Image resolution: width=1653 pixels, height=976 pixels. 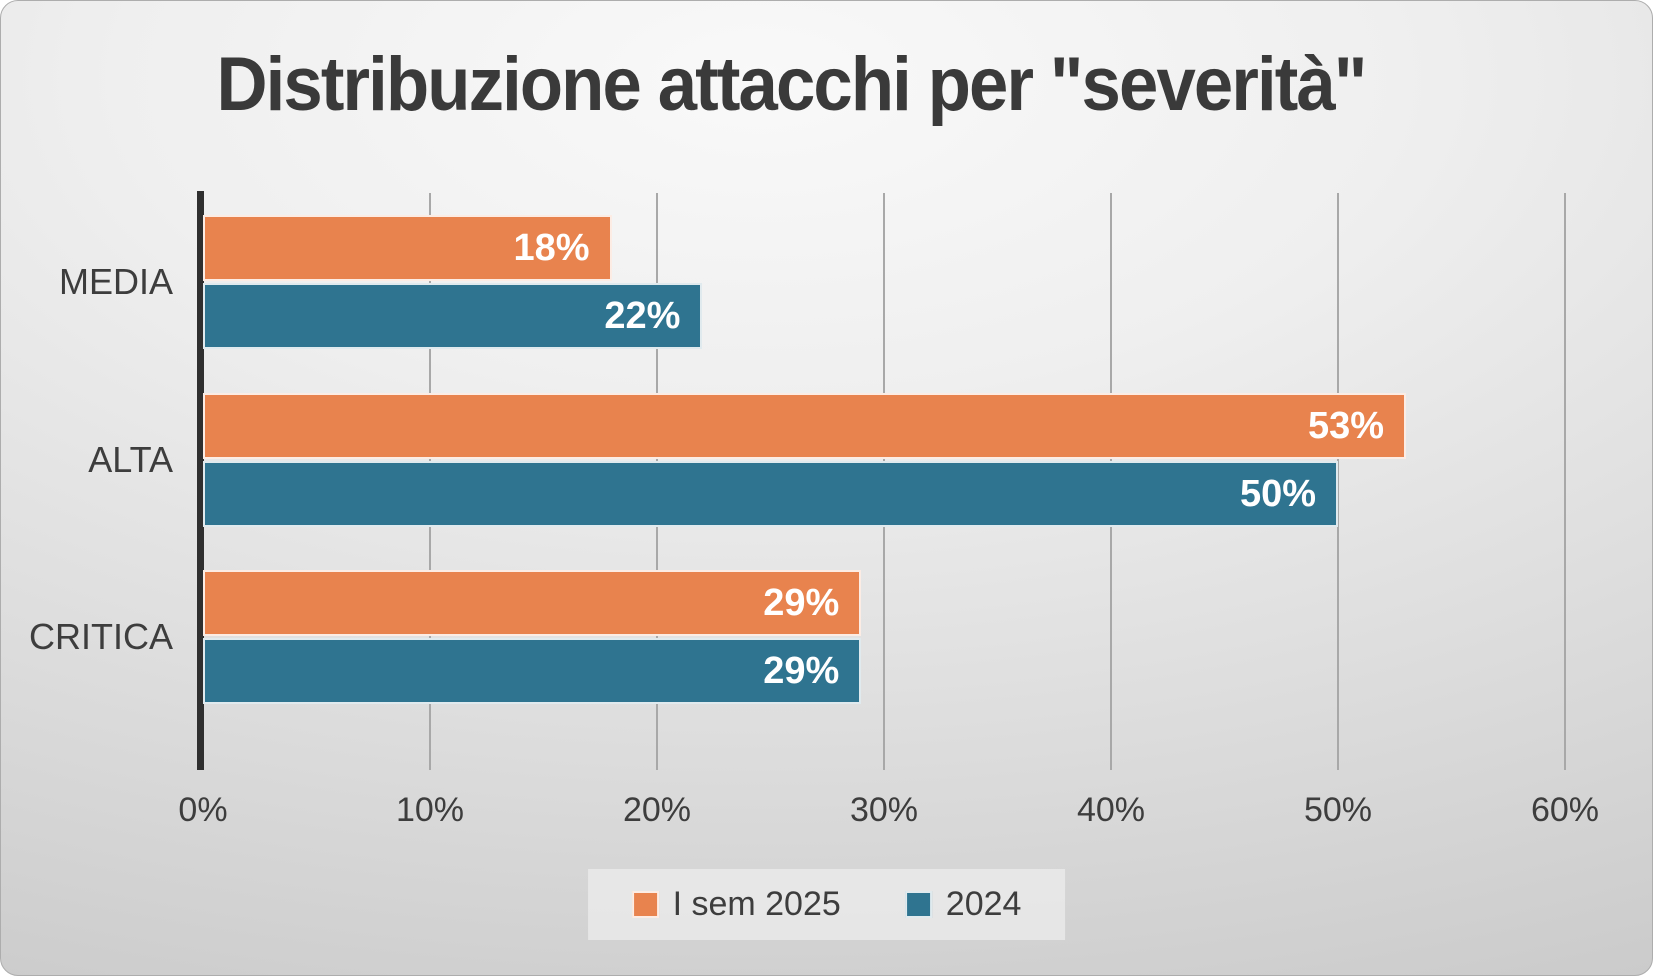 What do you see at coordinates (805, 426) in the screenshot?
I see `bar-alta-i-sem-2025: 53%` at bounding box center [805, 426].